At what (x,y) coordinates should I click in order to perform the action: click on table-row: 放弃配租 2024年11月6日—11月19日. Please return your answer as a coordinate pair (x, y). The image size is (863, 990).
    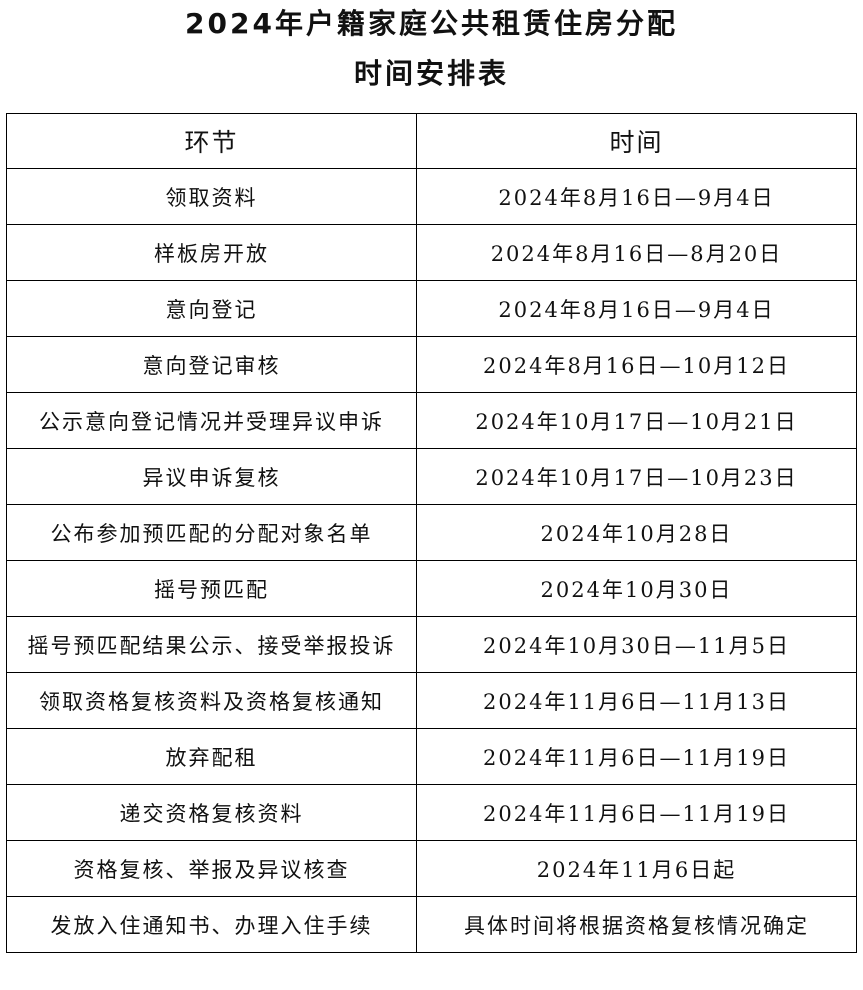
    Looking at the image, I should click on (431, 756).